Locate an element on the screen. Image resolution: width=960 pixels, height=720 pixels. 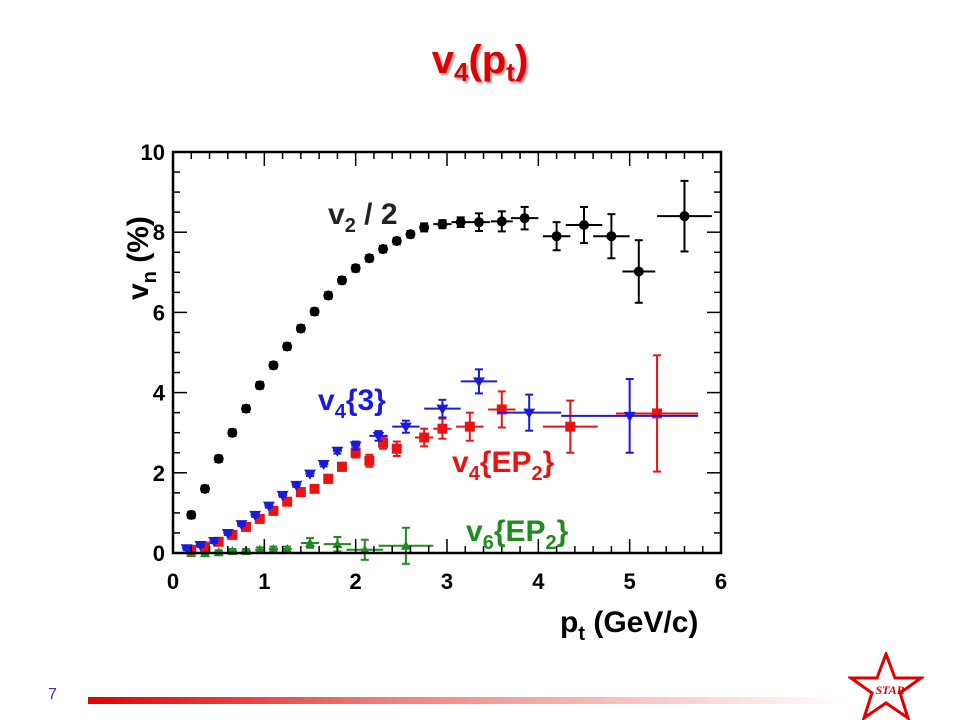
slide-title: v4(pt) is located at coordinates (480, 62).